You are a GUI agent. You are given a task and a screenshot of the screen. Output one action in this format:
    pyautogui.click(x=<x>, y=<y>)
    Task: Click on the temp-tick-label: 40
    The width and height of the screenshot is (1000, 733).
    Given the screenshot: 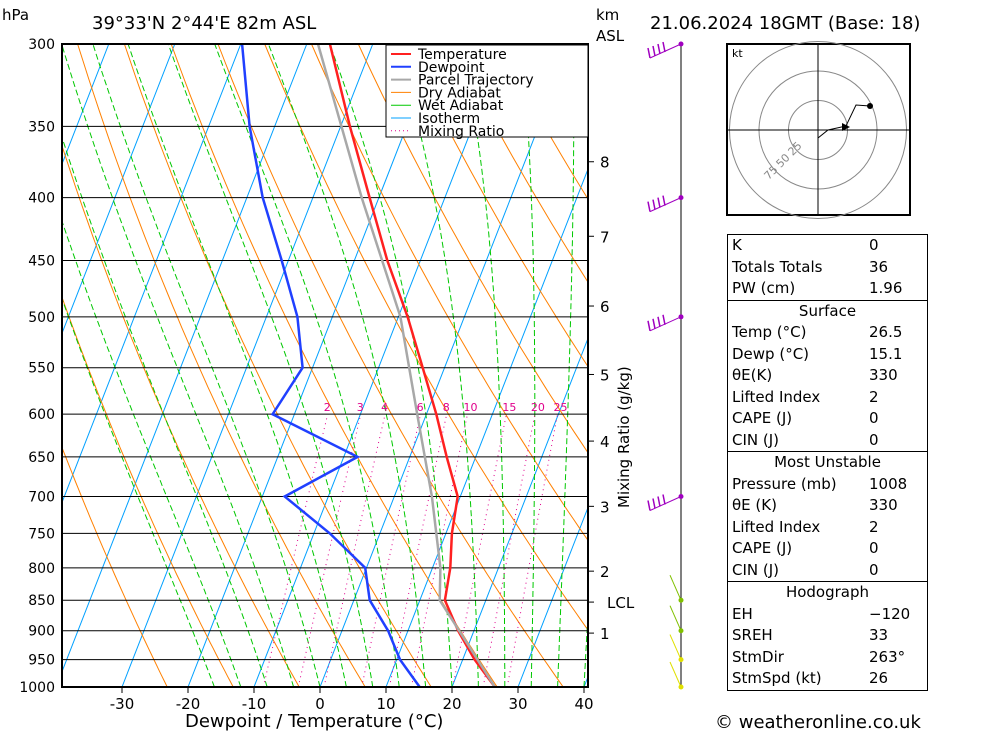 What is the action you would take?
    pyautogui.click(x=583, y=704)
    